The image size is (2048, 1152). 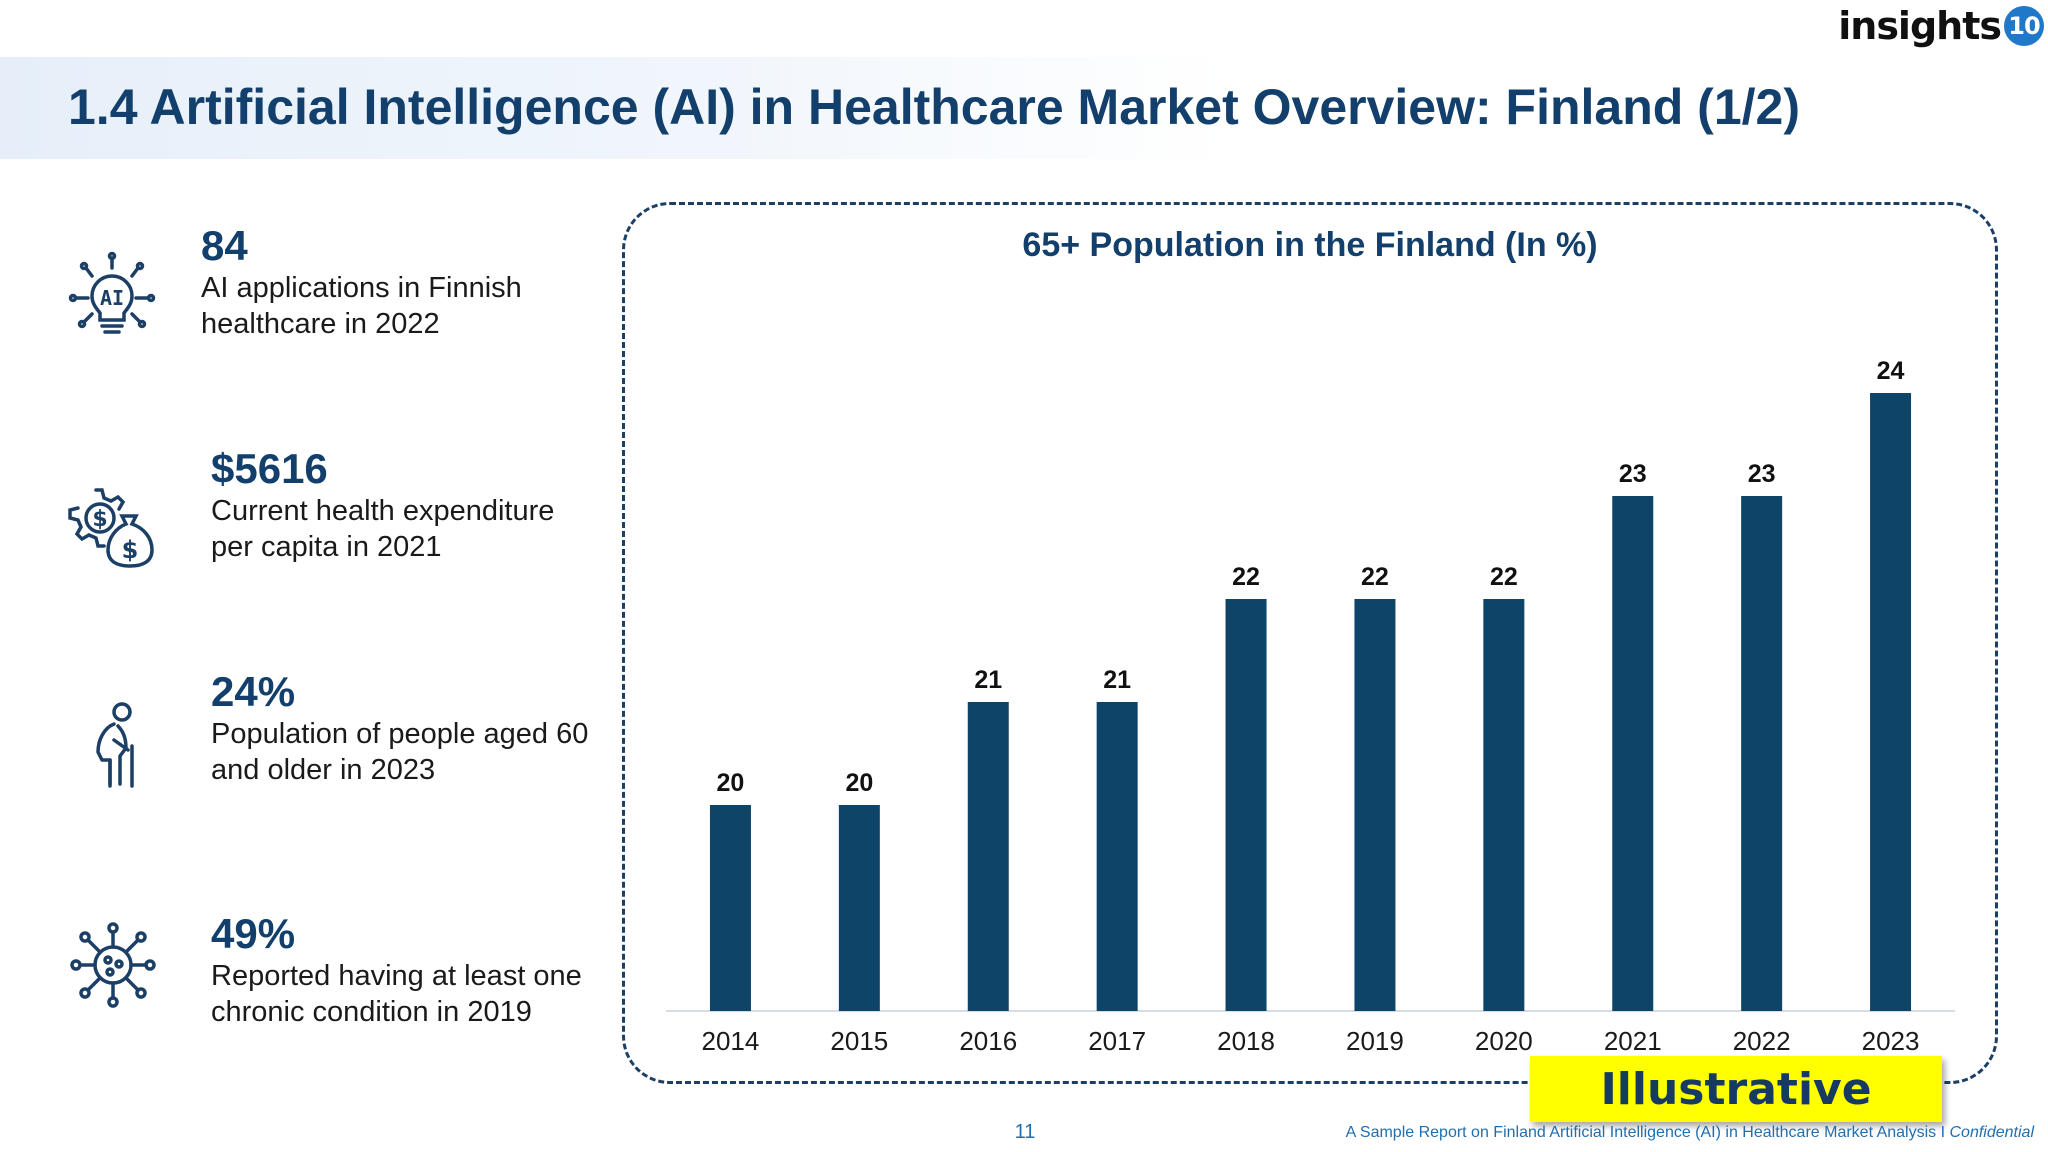 What do you see at coordinates (1310, 245) in the screenshot?
I see `chart-title: 65+ Population in the Finland (In %)` at bounding box center [1310, 245].